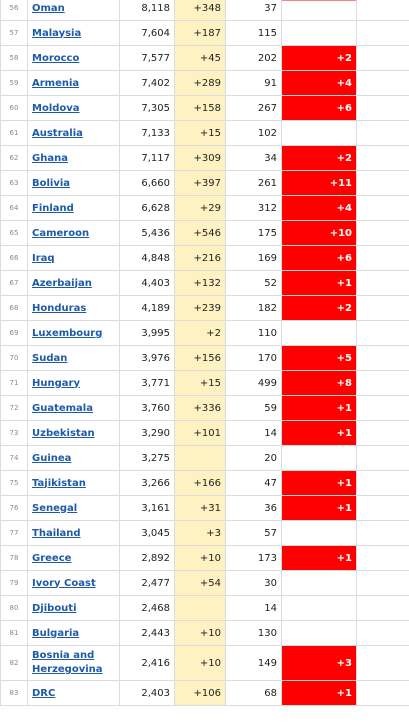 The width and height of the screenshot is (409, 725). Describe the element at coordinates (200, 183) in the screenshot. I see `new-cases-cell: +397` at that location.